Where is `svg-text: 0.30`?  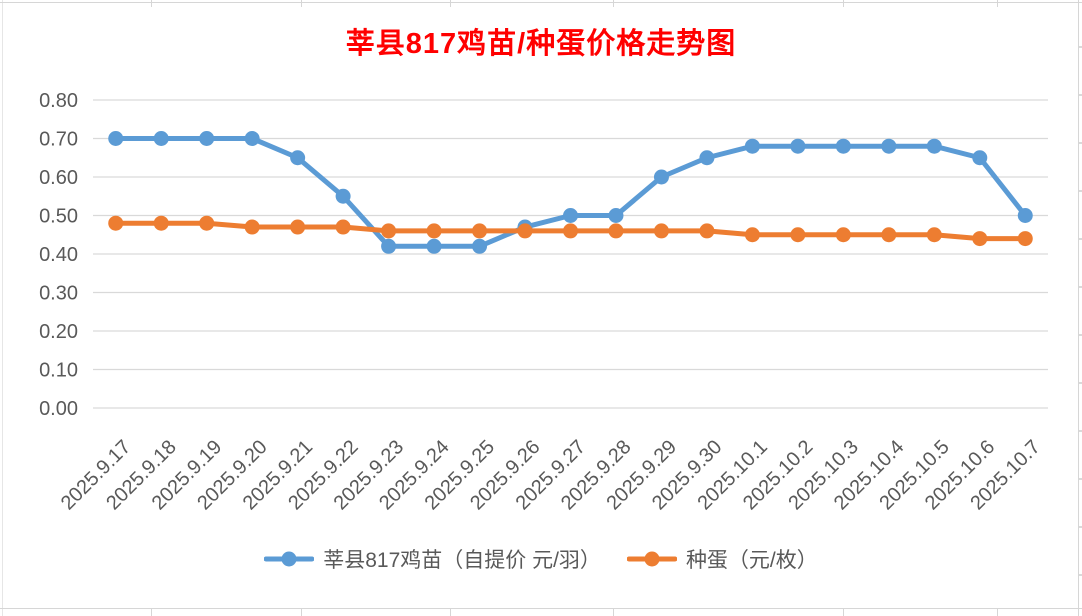 svg-text: 0.30 is located at coordinates (58, 294).